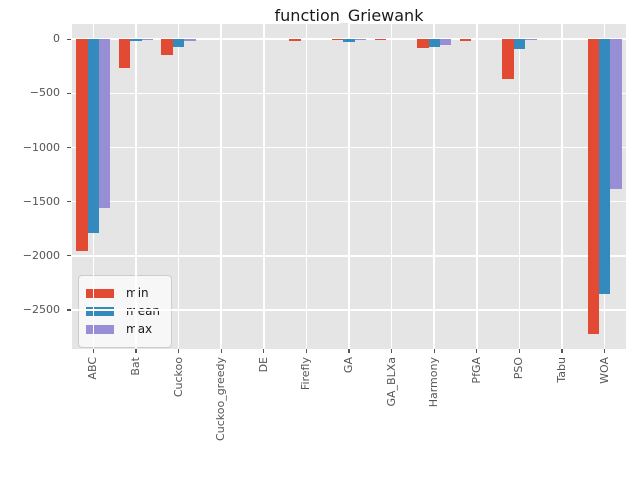 Image resolution: width=640 pixels, height=480 pixels. What do you see at coordinates (44, 93) in the screenshot?
I see `y-tick-label: −500` at bounding box center [44, 93].